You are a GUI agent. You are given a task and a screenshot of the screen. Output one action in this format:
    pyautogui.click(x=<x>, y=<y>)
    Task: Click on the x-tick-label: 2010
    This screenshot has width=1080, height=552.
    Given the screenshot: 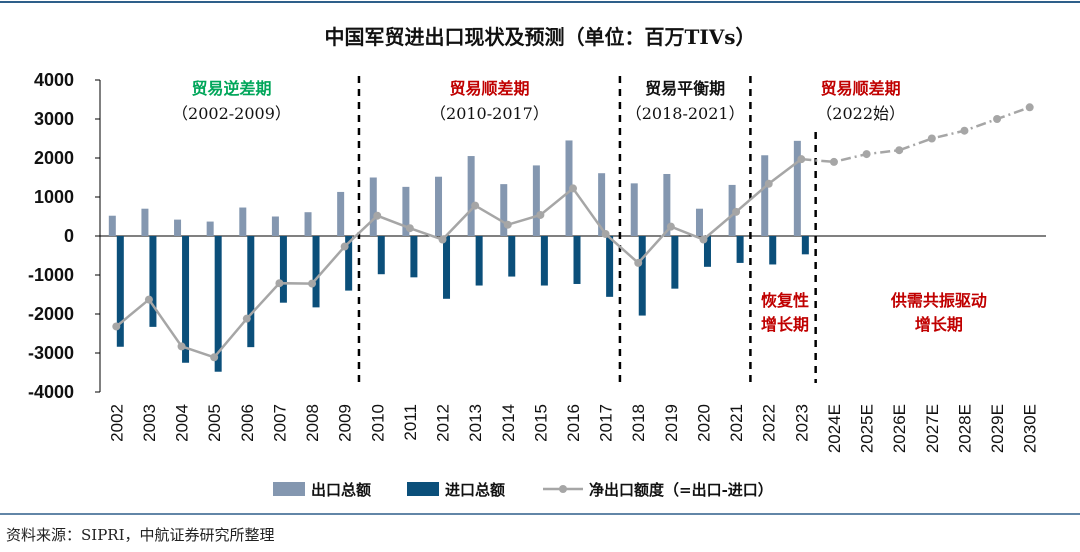 What is the action you would take?
    pyautogui.click(x=377, y=423)
    